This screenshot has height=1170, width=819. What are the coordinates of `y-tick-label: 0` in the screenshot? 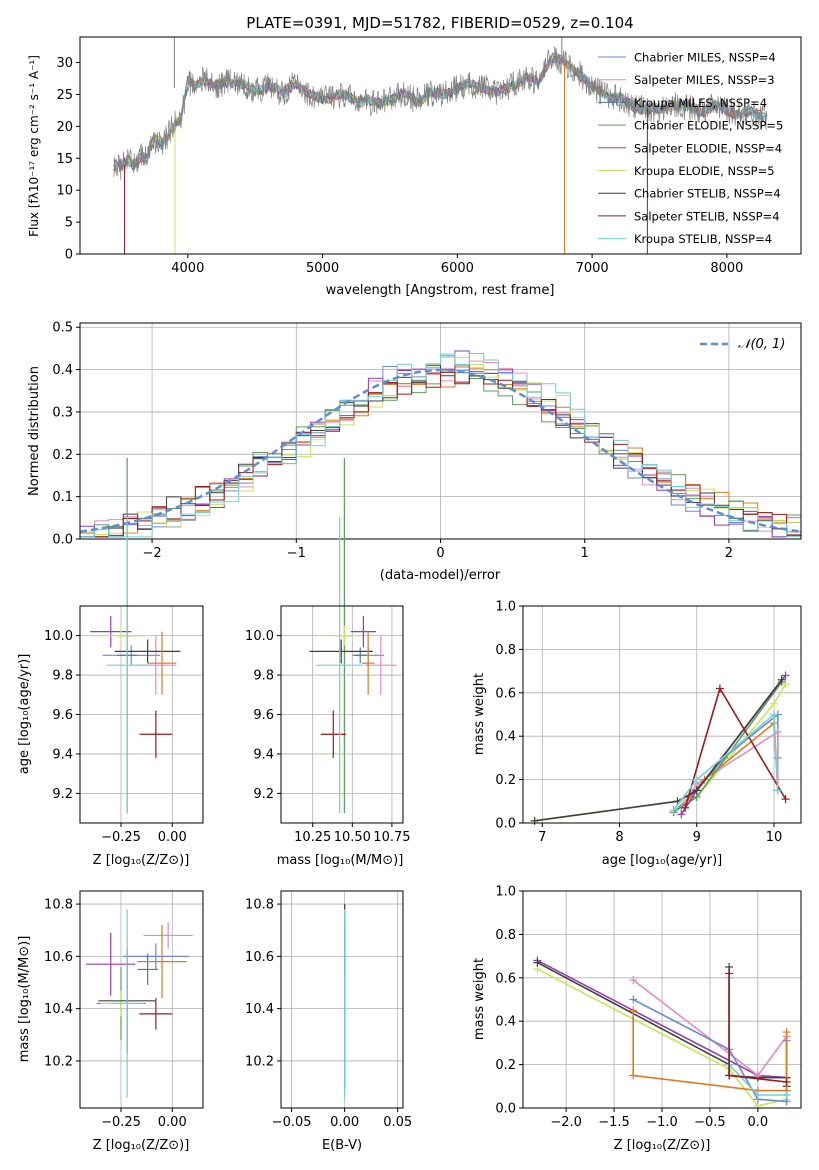 It's located at (69, 255).